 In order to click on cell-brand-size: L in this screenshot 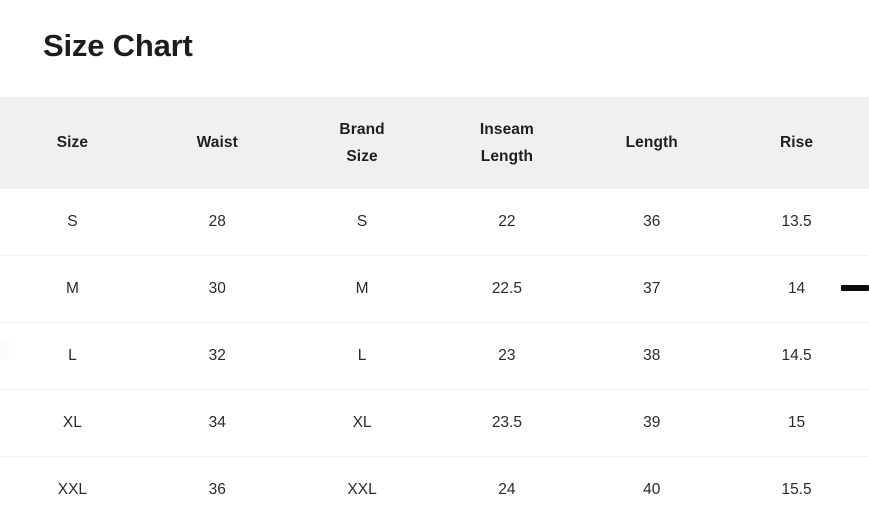, I will do `click(362, 355)`.